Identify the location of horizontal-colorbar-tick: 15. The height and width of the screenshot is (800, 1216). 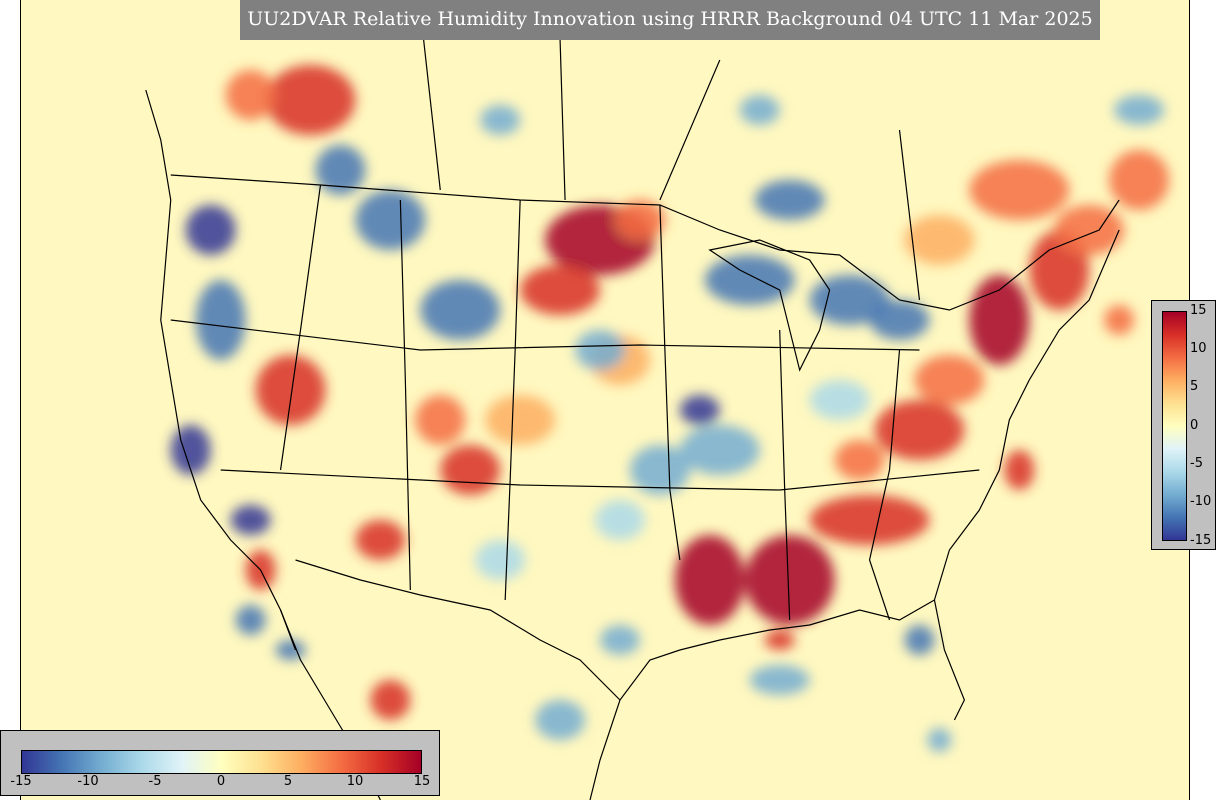
(422, 781).